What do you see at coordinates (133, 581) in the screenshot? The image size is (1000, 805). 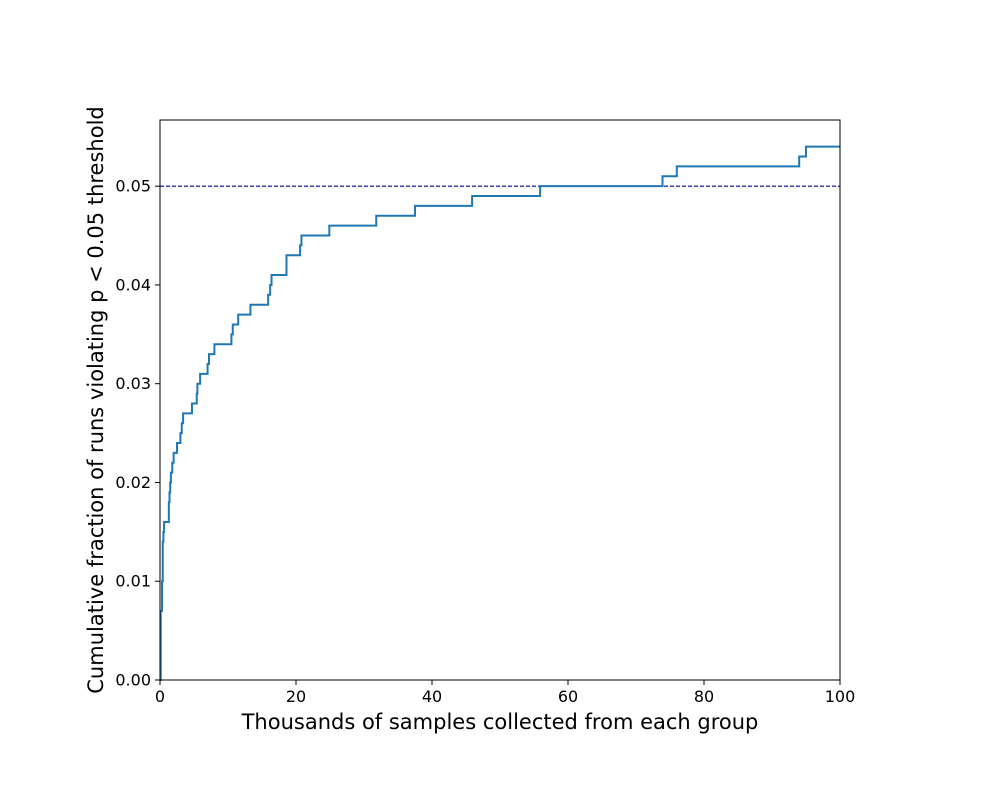 I see `y-tick-label: 0.01` at bounding box center [133, 581].